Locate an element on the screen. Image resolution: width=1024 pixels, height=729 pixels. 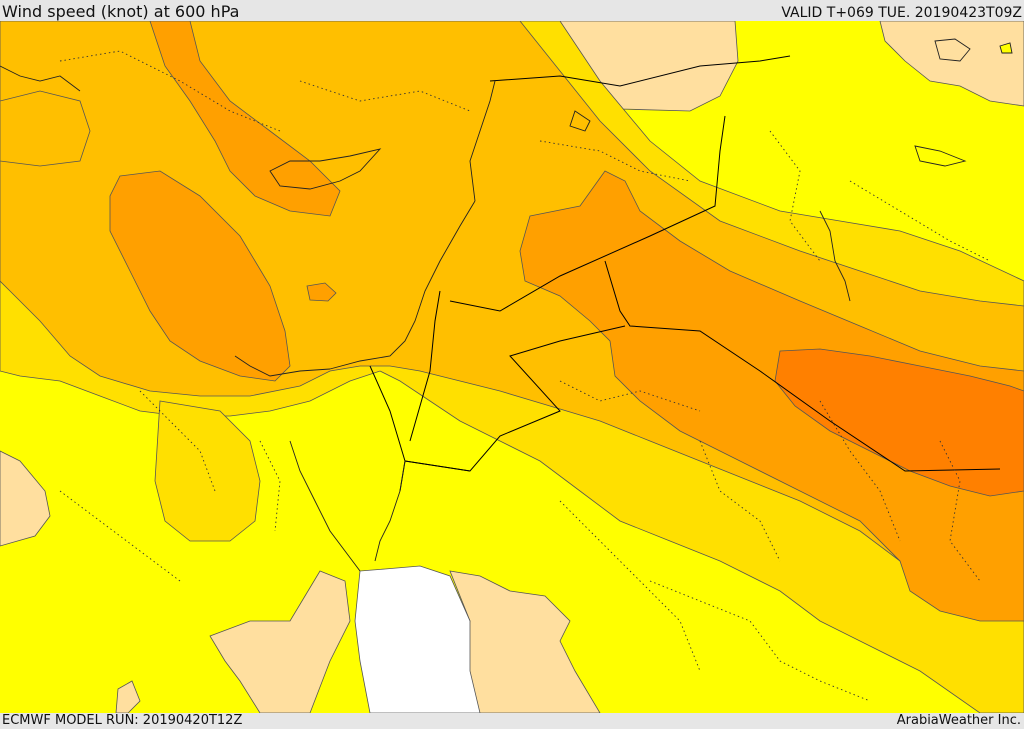
tan-area-south-small is located at coordinates (128, 696).